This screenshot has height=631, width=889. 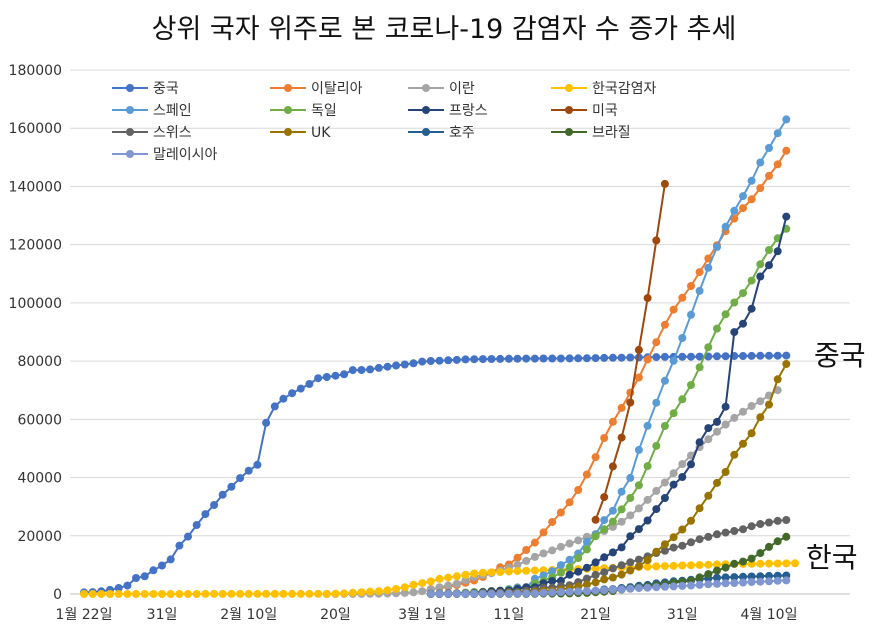 I want to click on legend-label: 말레이시아, so click(x=185, y=155).